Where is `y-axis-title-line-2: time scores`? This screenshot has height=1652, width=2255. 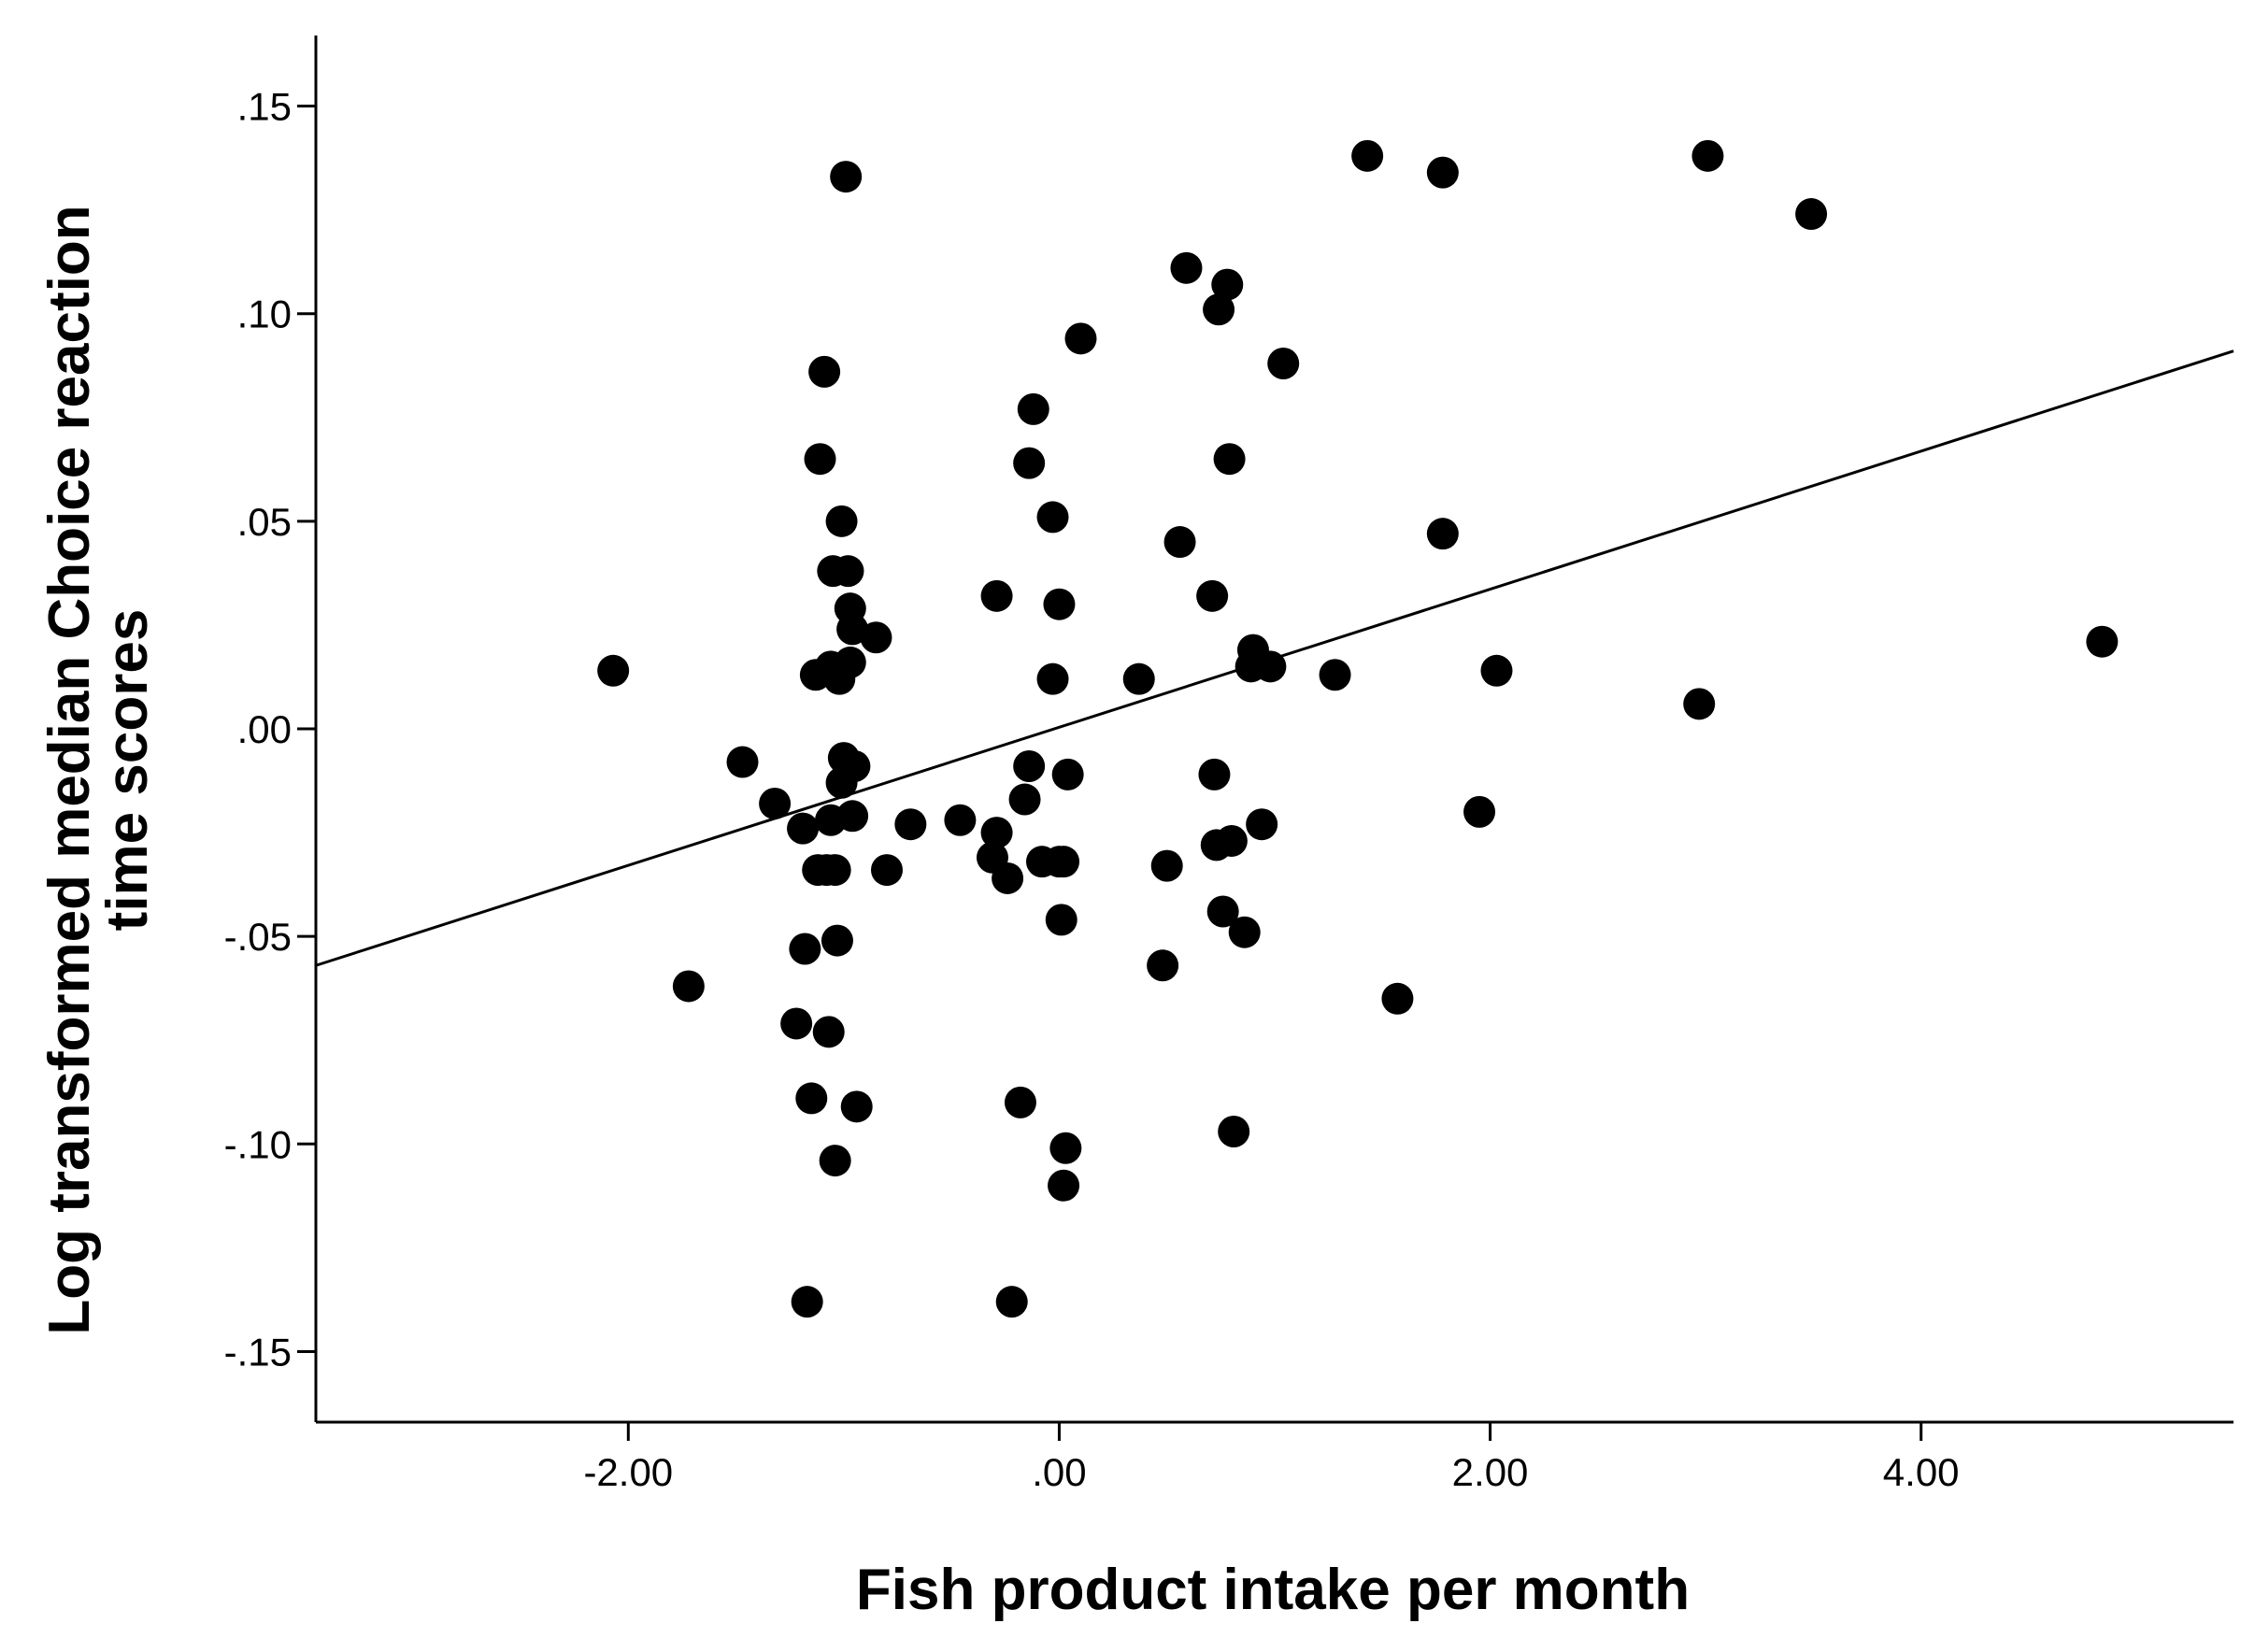
y-axis-title-line-2: time scores is located at coordinates (128, 771).